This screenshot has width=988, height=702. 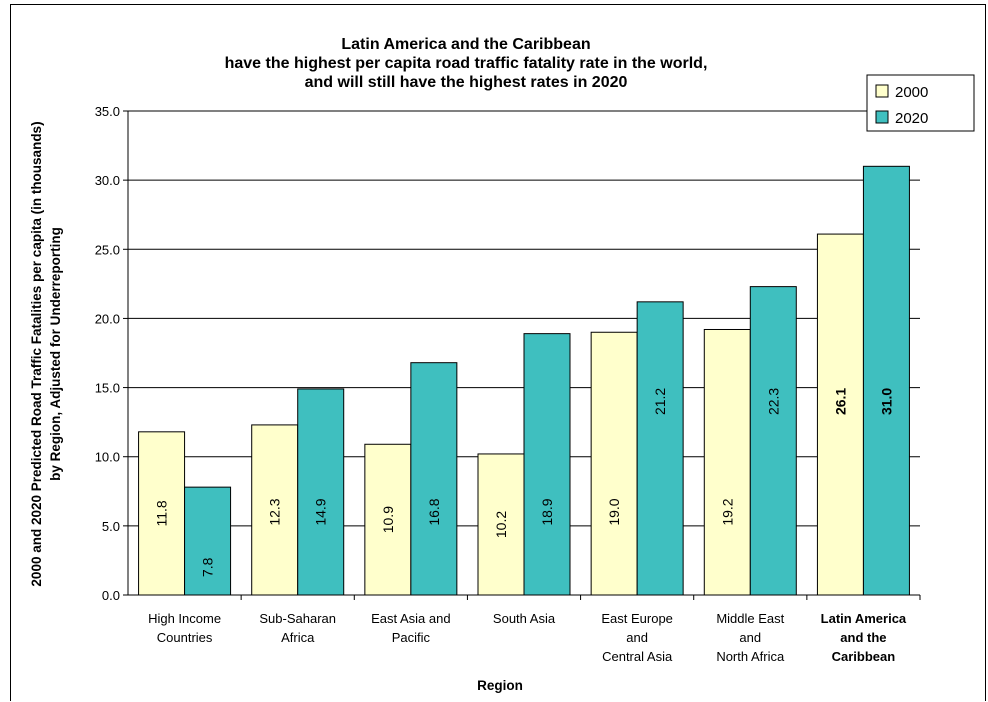 What do you see at coordinates (637, 618) in the screenshot?
I see `category-label: East Europe` at bounding box center [637, 618].